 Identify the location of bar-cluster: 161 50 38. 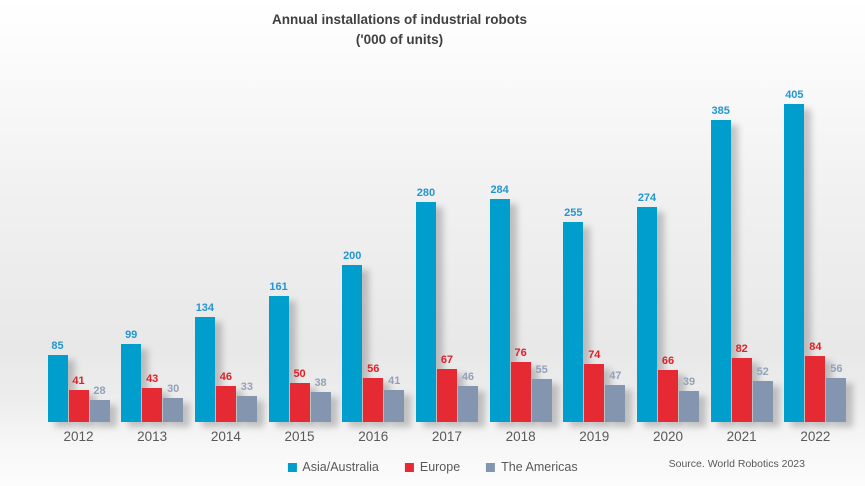
(299, 352).